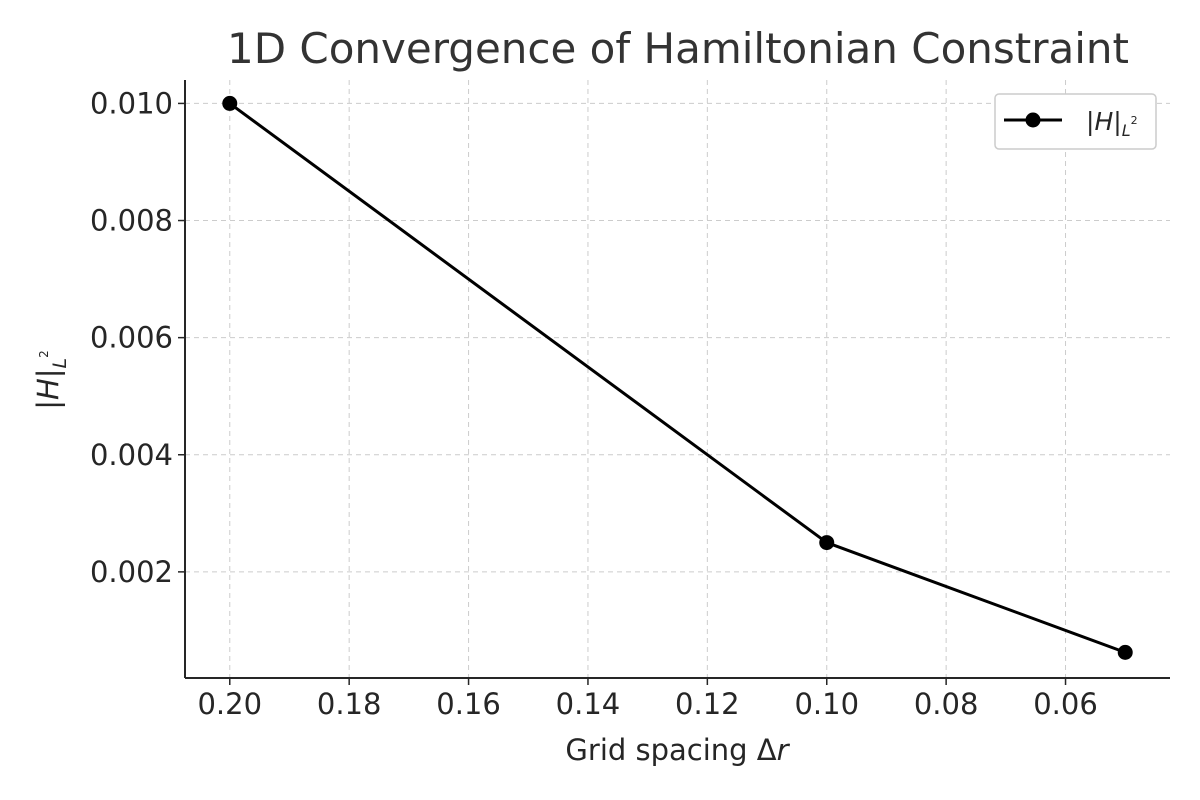  I want to click on y-axis-label-bar-close: |, so click(48, 373).